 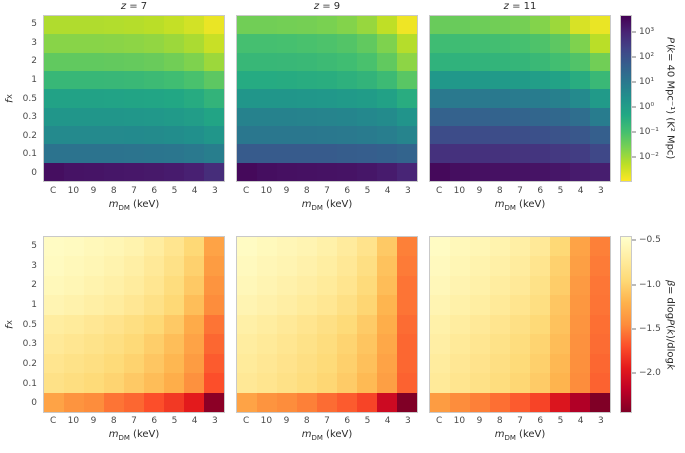 What do you see at coordinates (656, 324) in the screenshot?
I see `colorbar-beta-ticks: −0.5 −1.0 −1.5 −2.0` at bounding box center [656, 324].